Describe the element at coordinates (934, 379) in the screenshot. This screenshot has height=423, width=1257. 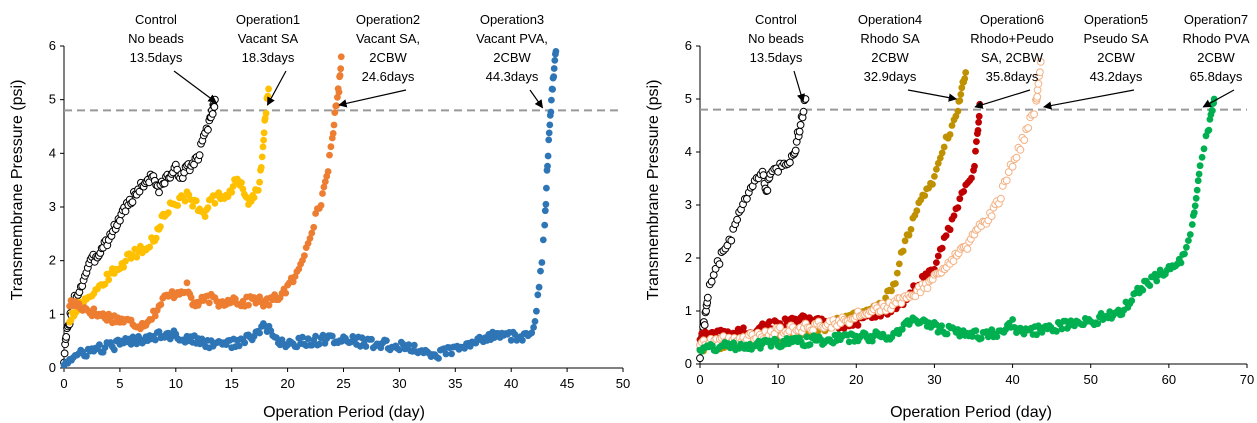
I see `x-tick-label: 30` at that location.